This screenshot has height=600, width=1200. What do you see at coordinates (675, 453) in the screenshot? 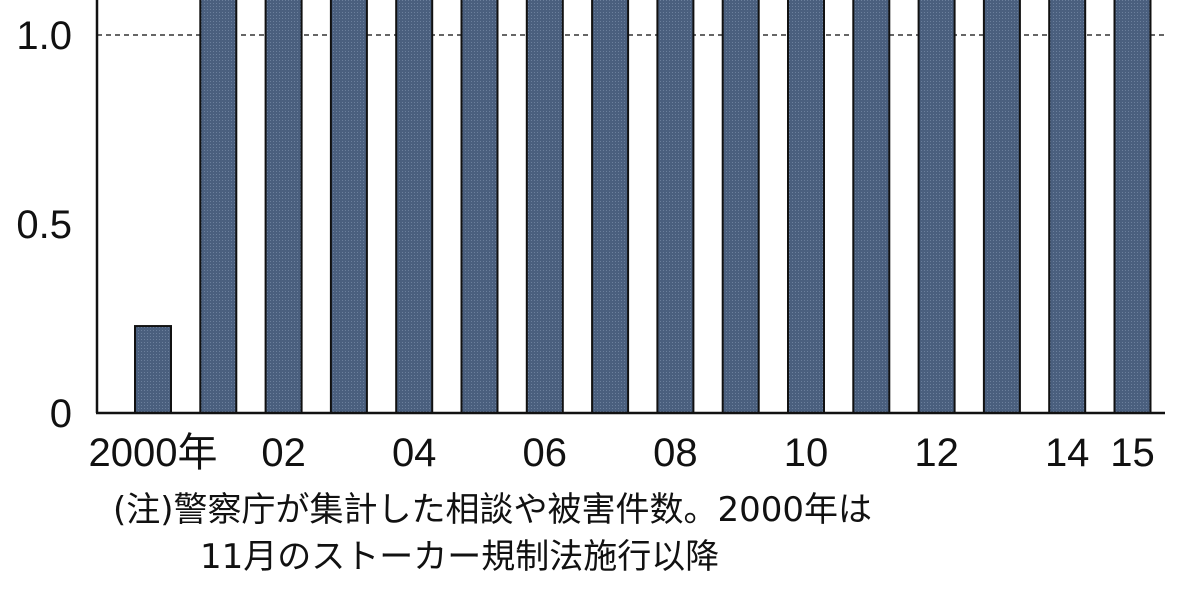
I see `x-tick-label: 08` at bounding box center [675, 453].